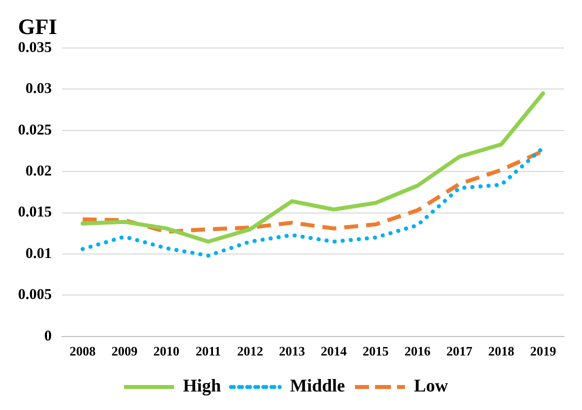  Describe the element at coordinates (376, 351) in the screenshot. I see `x-tick-label: 2015` at that location.